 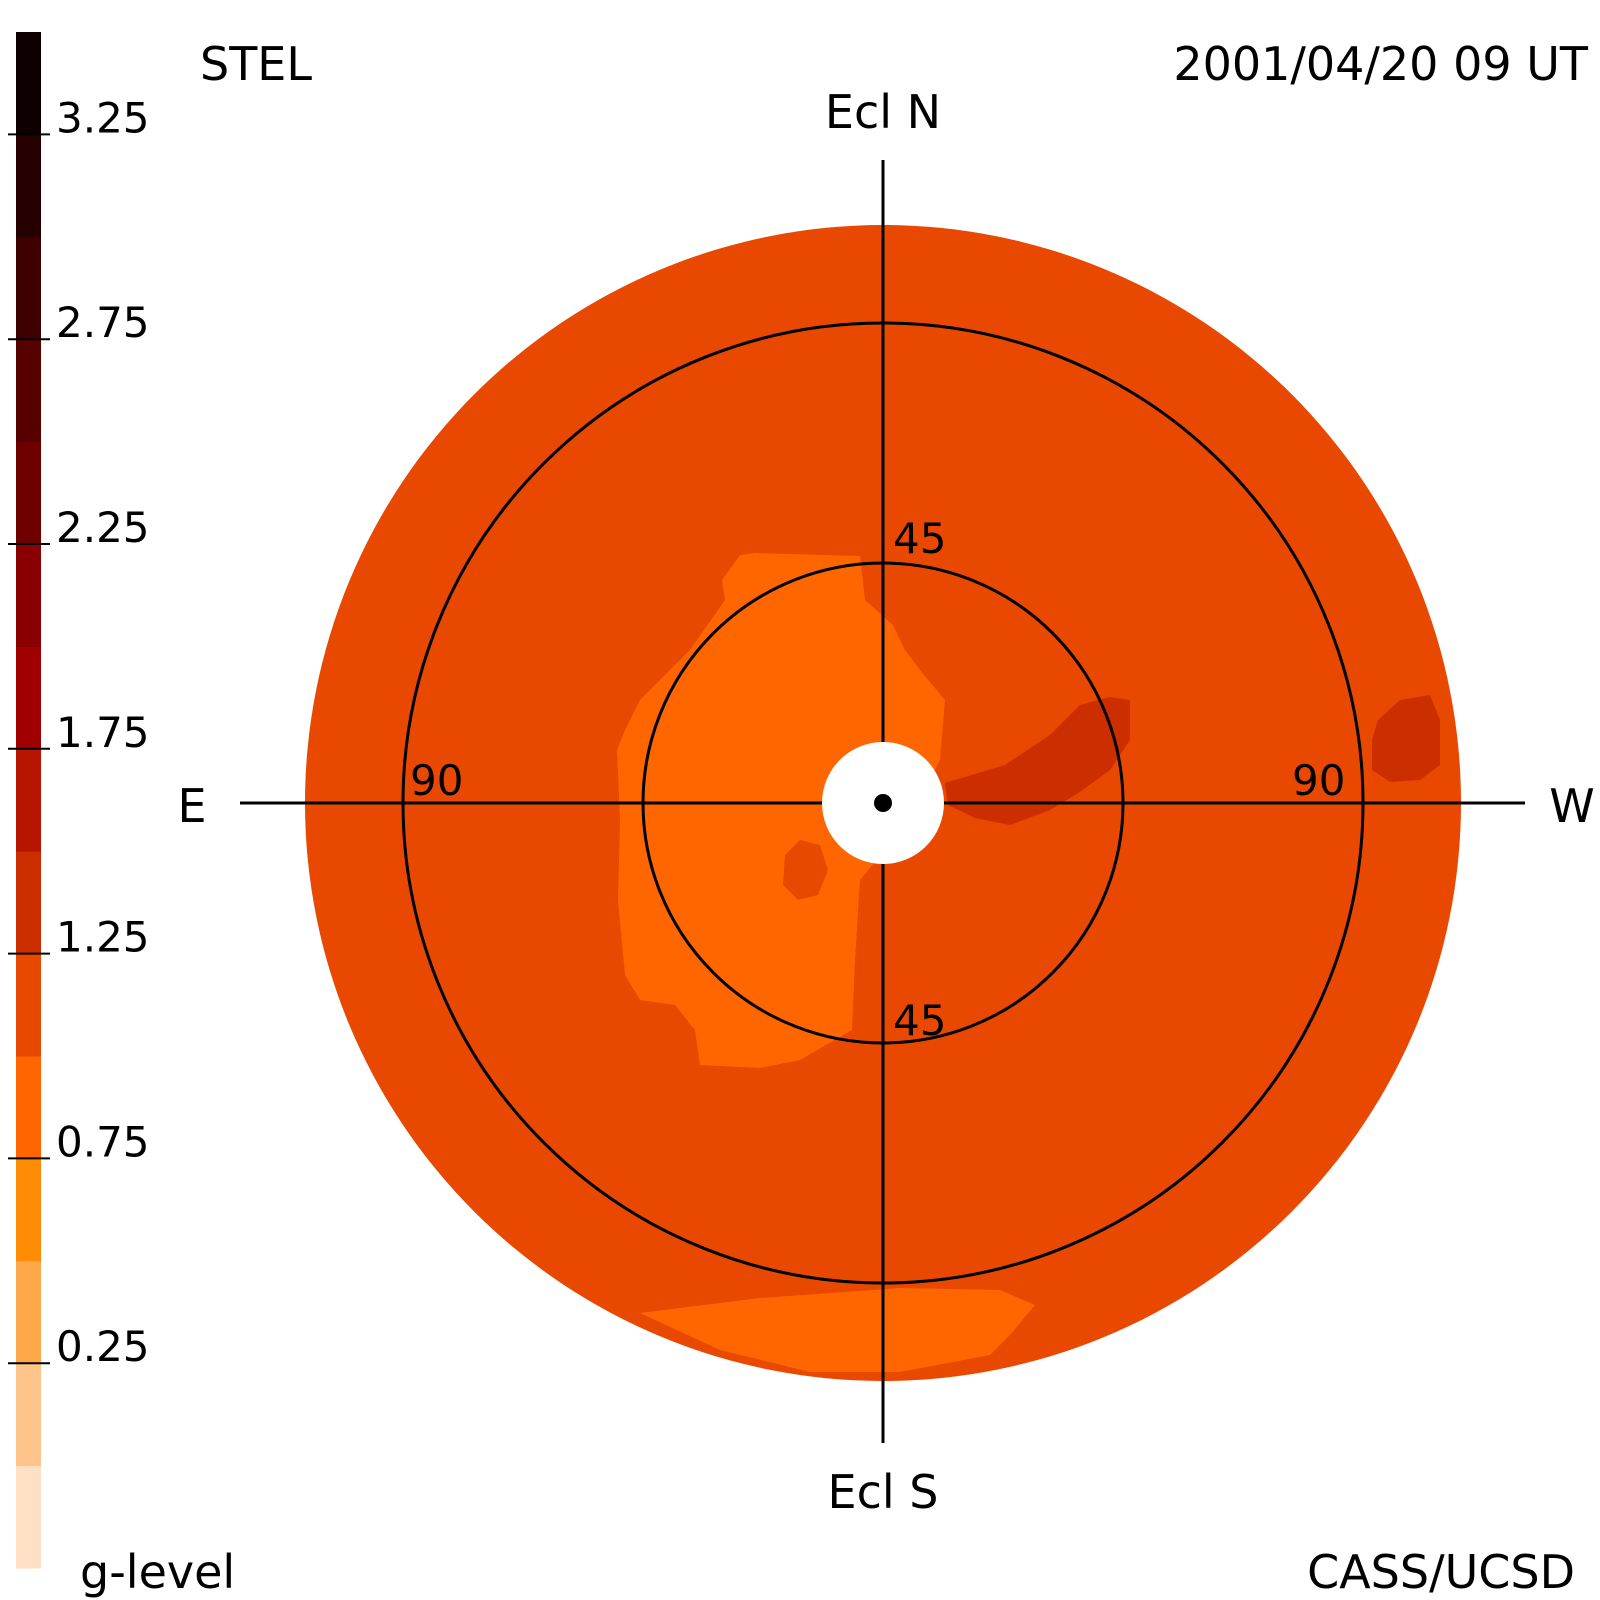 I want to click on credit-label: CASS/UCSD, so click(x=1441, y=1572).